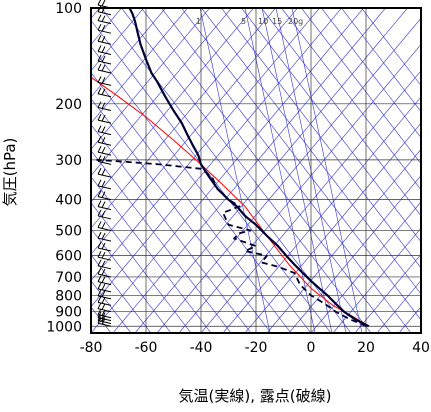 The width and height of the screenshot is (431, 412). I want to click on mixing-ratio-label: 15, so click(277, 21).